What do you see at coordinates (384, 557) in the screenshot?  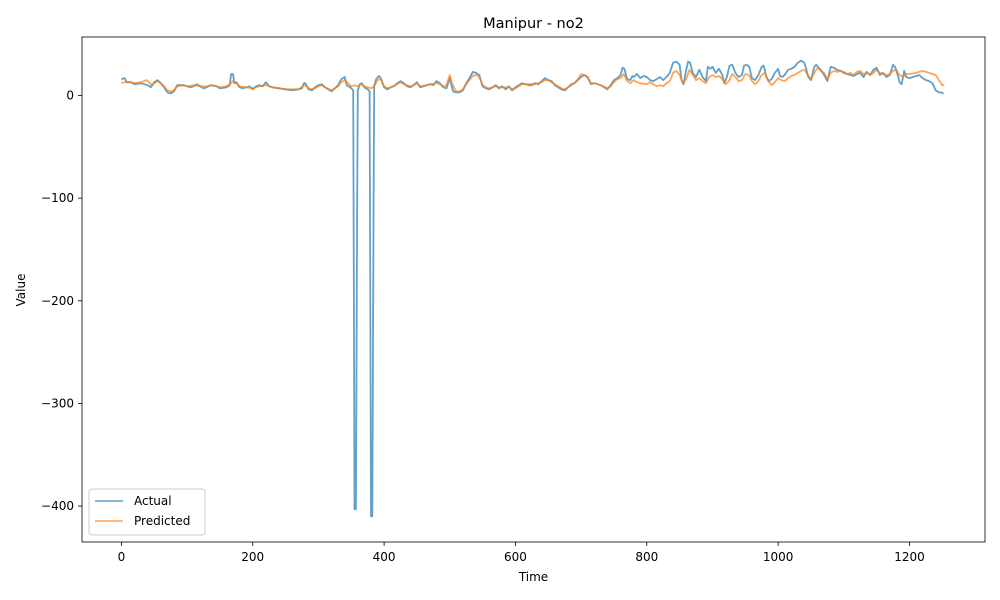 I see `x-tick-label: 400` at bounding box center [384, 557].